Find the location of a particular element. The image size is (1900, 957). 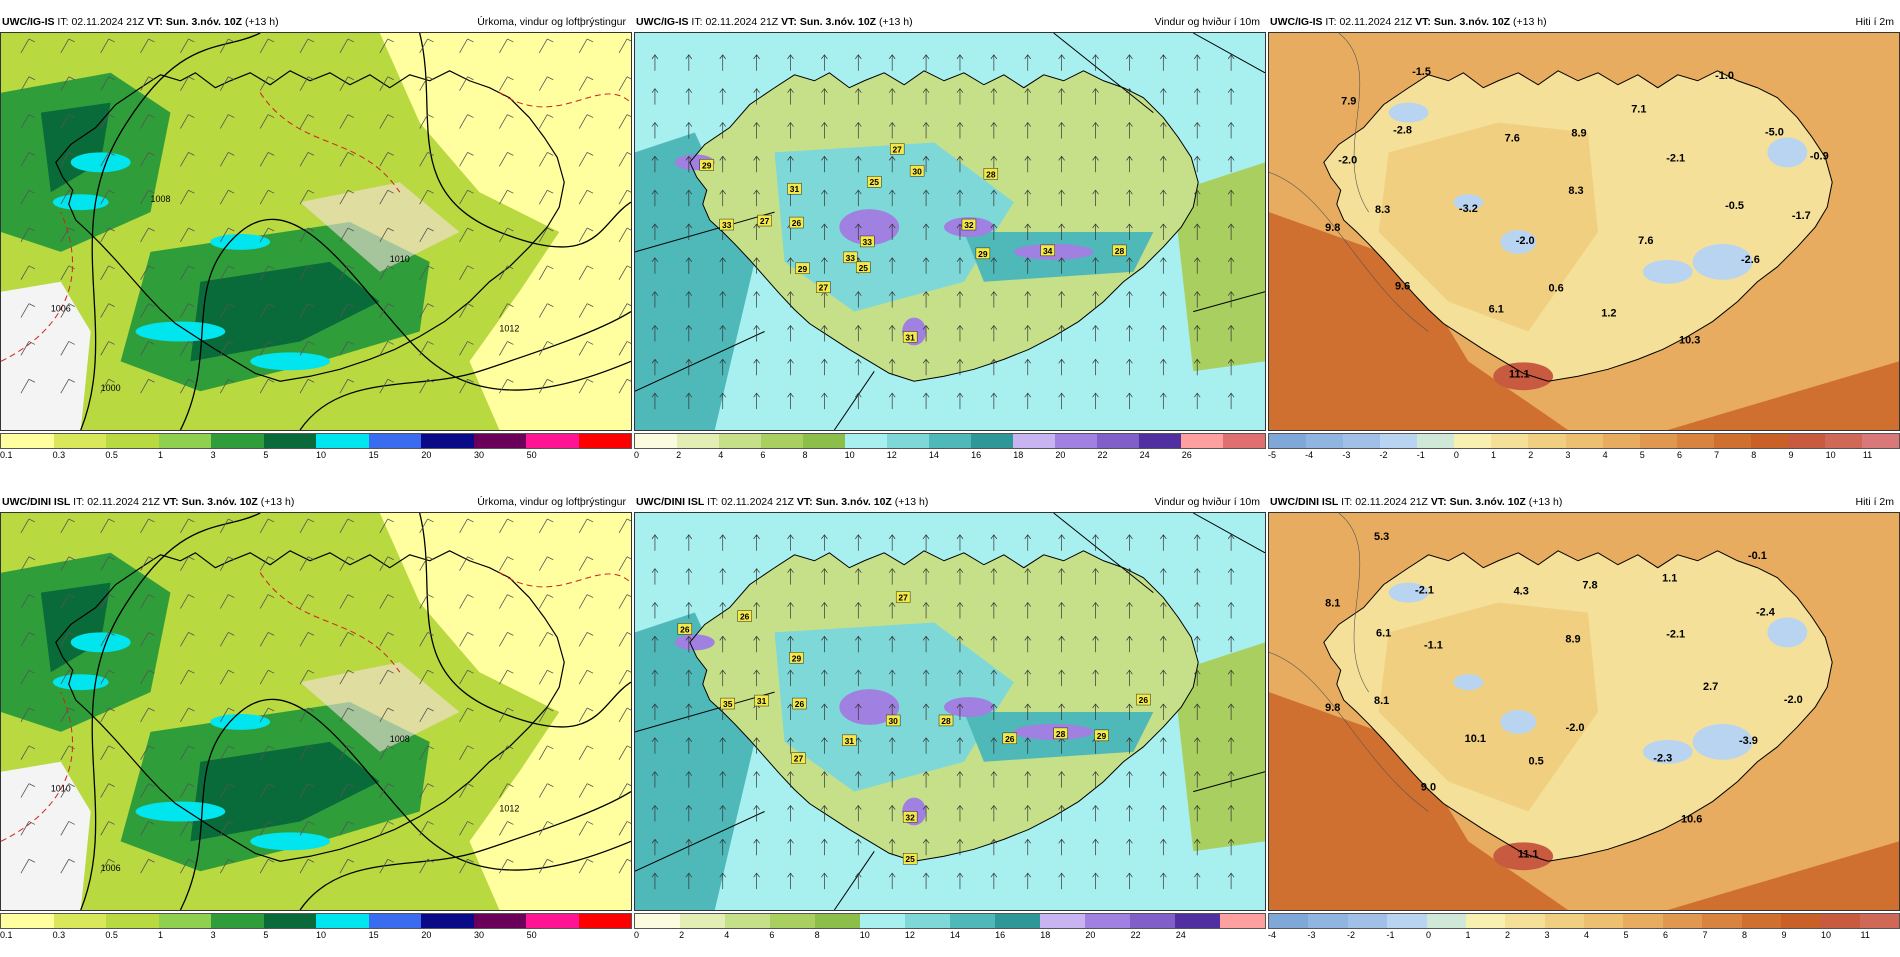

isobar-label: 1006 is located at coordinates (61, 309).